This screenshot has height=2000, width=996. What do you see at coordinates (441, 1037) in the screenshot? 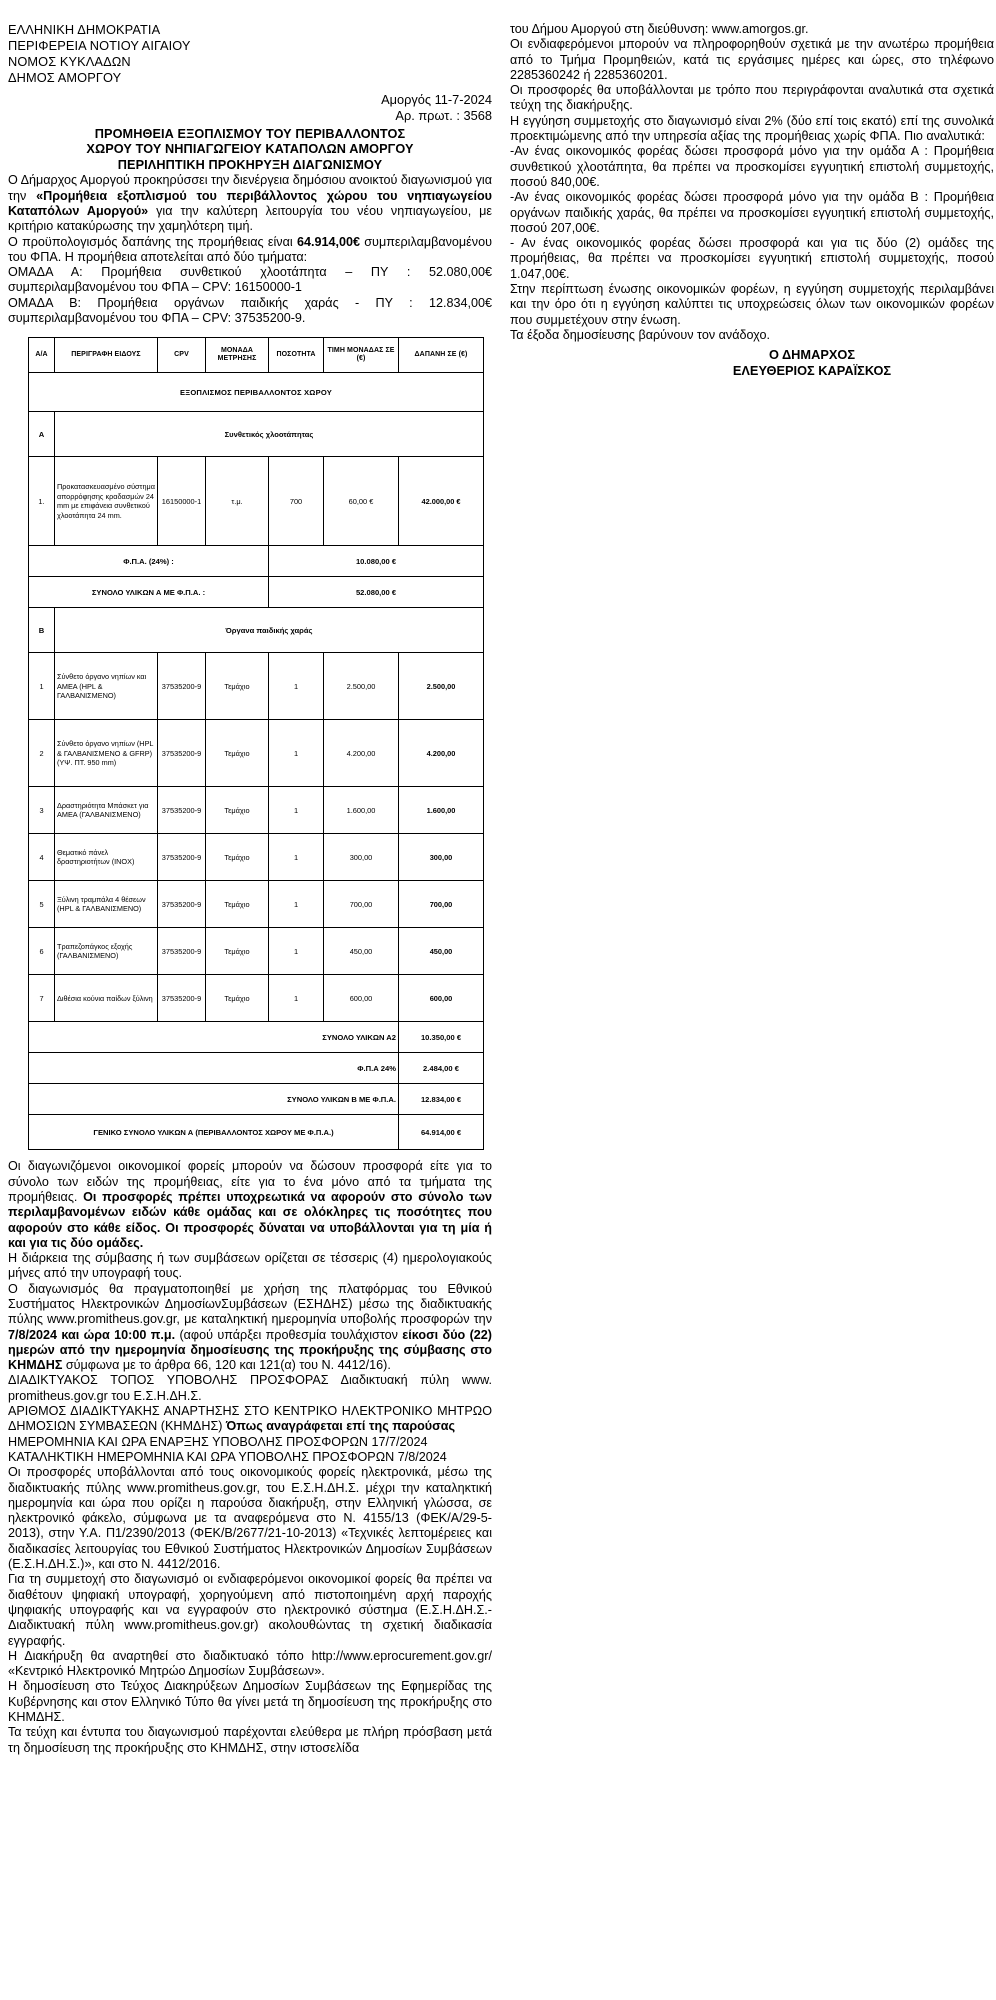
I see `total-value: 10.350,00 €` at bounding box center [441, 1037].